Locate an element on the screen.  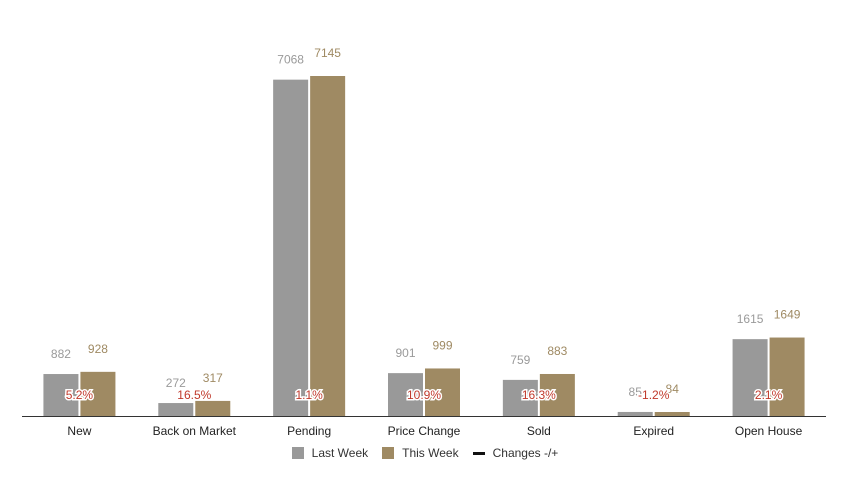
legend-item-changes: Changes -/+ is located at coordinates (515, 453).